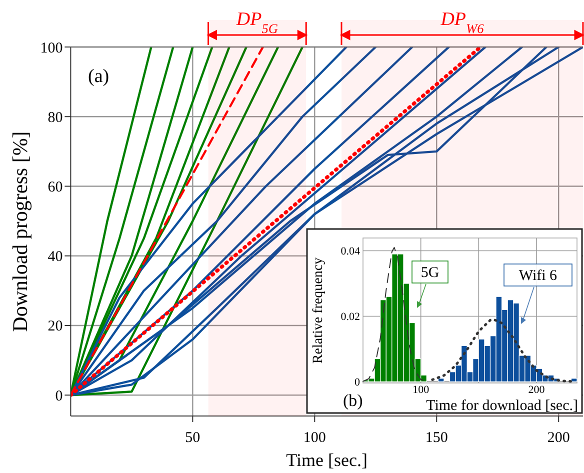 The image size is (584, 473). What do you see at coordinates (55, 187) in the screenshot?
I see `y-tick-label: 60` at bounding box center [55, 187].